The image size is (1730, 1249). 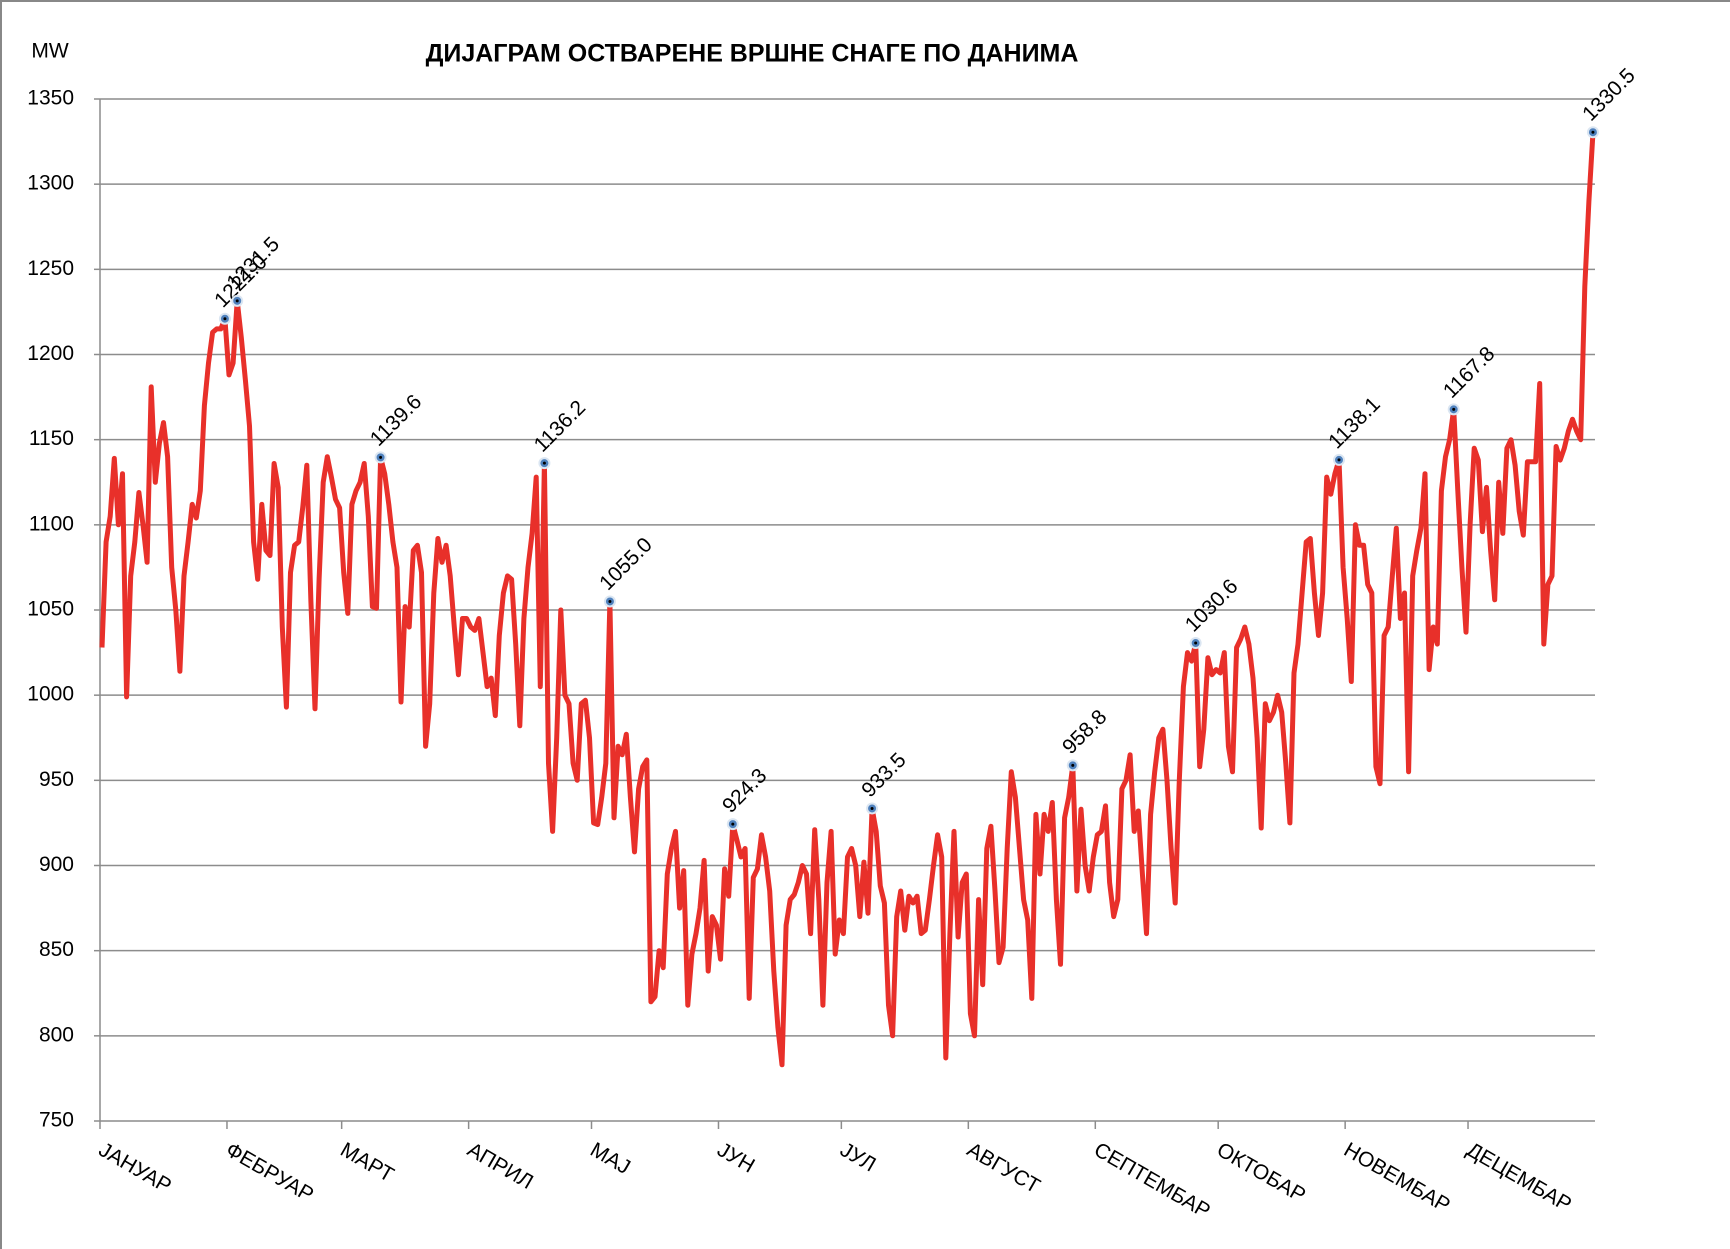 What do you see at coordinates (857, 1157) in the screenshot?
I see `x-tick-label: ЈУЛ` at bounding box center [857, 1157].